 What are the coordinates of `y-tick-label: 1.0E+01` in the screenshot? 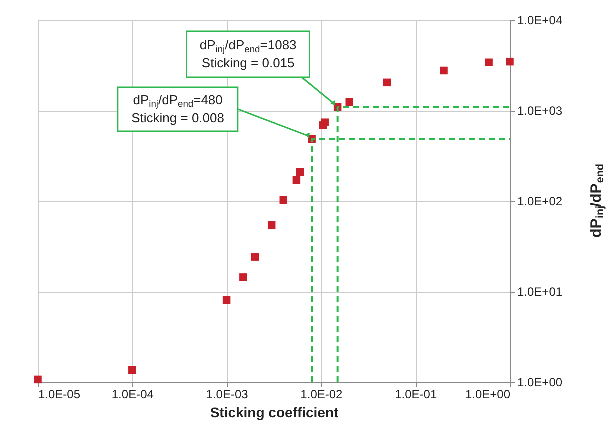 It's located at (540, 292).